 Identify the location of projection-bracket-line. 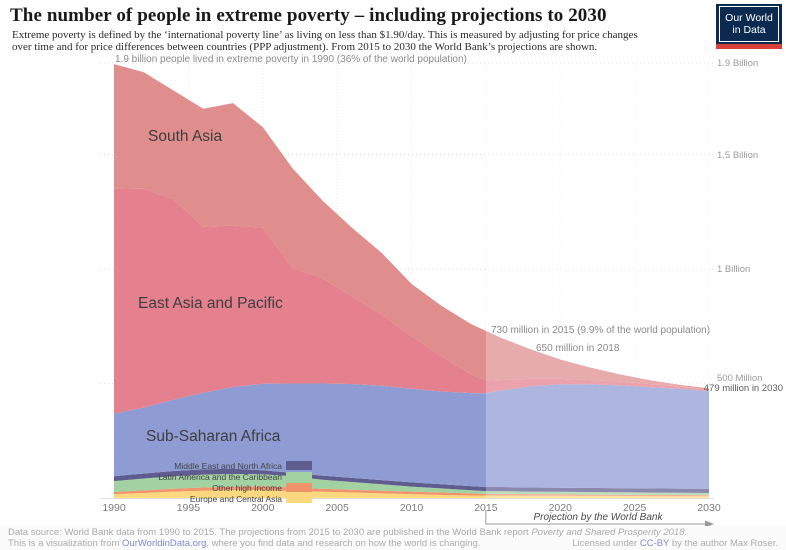
(598, 517).